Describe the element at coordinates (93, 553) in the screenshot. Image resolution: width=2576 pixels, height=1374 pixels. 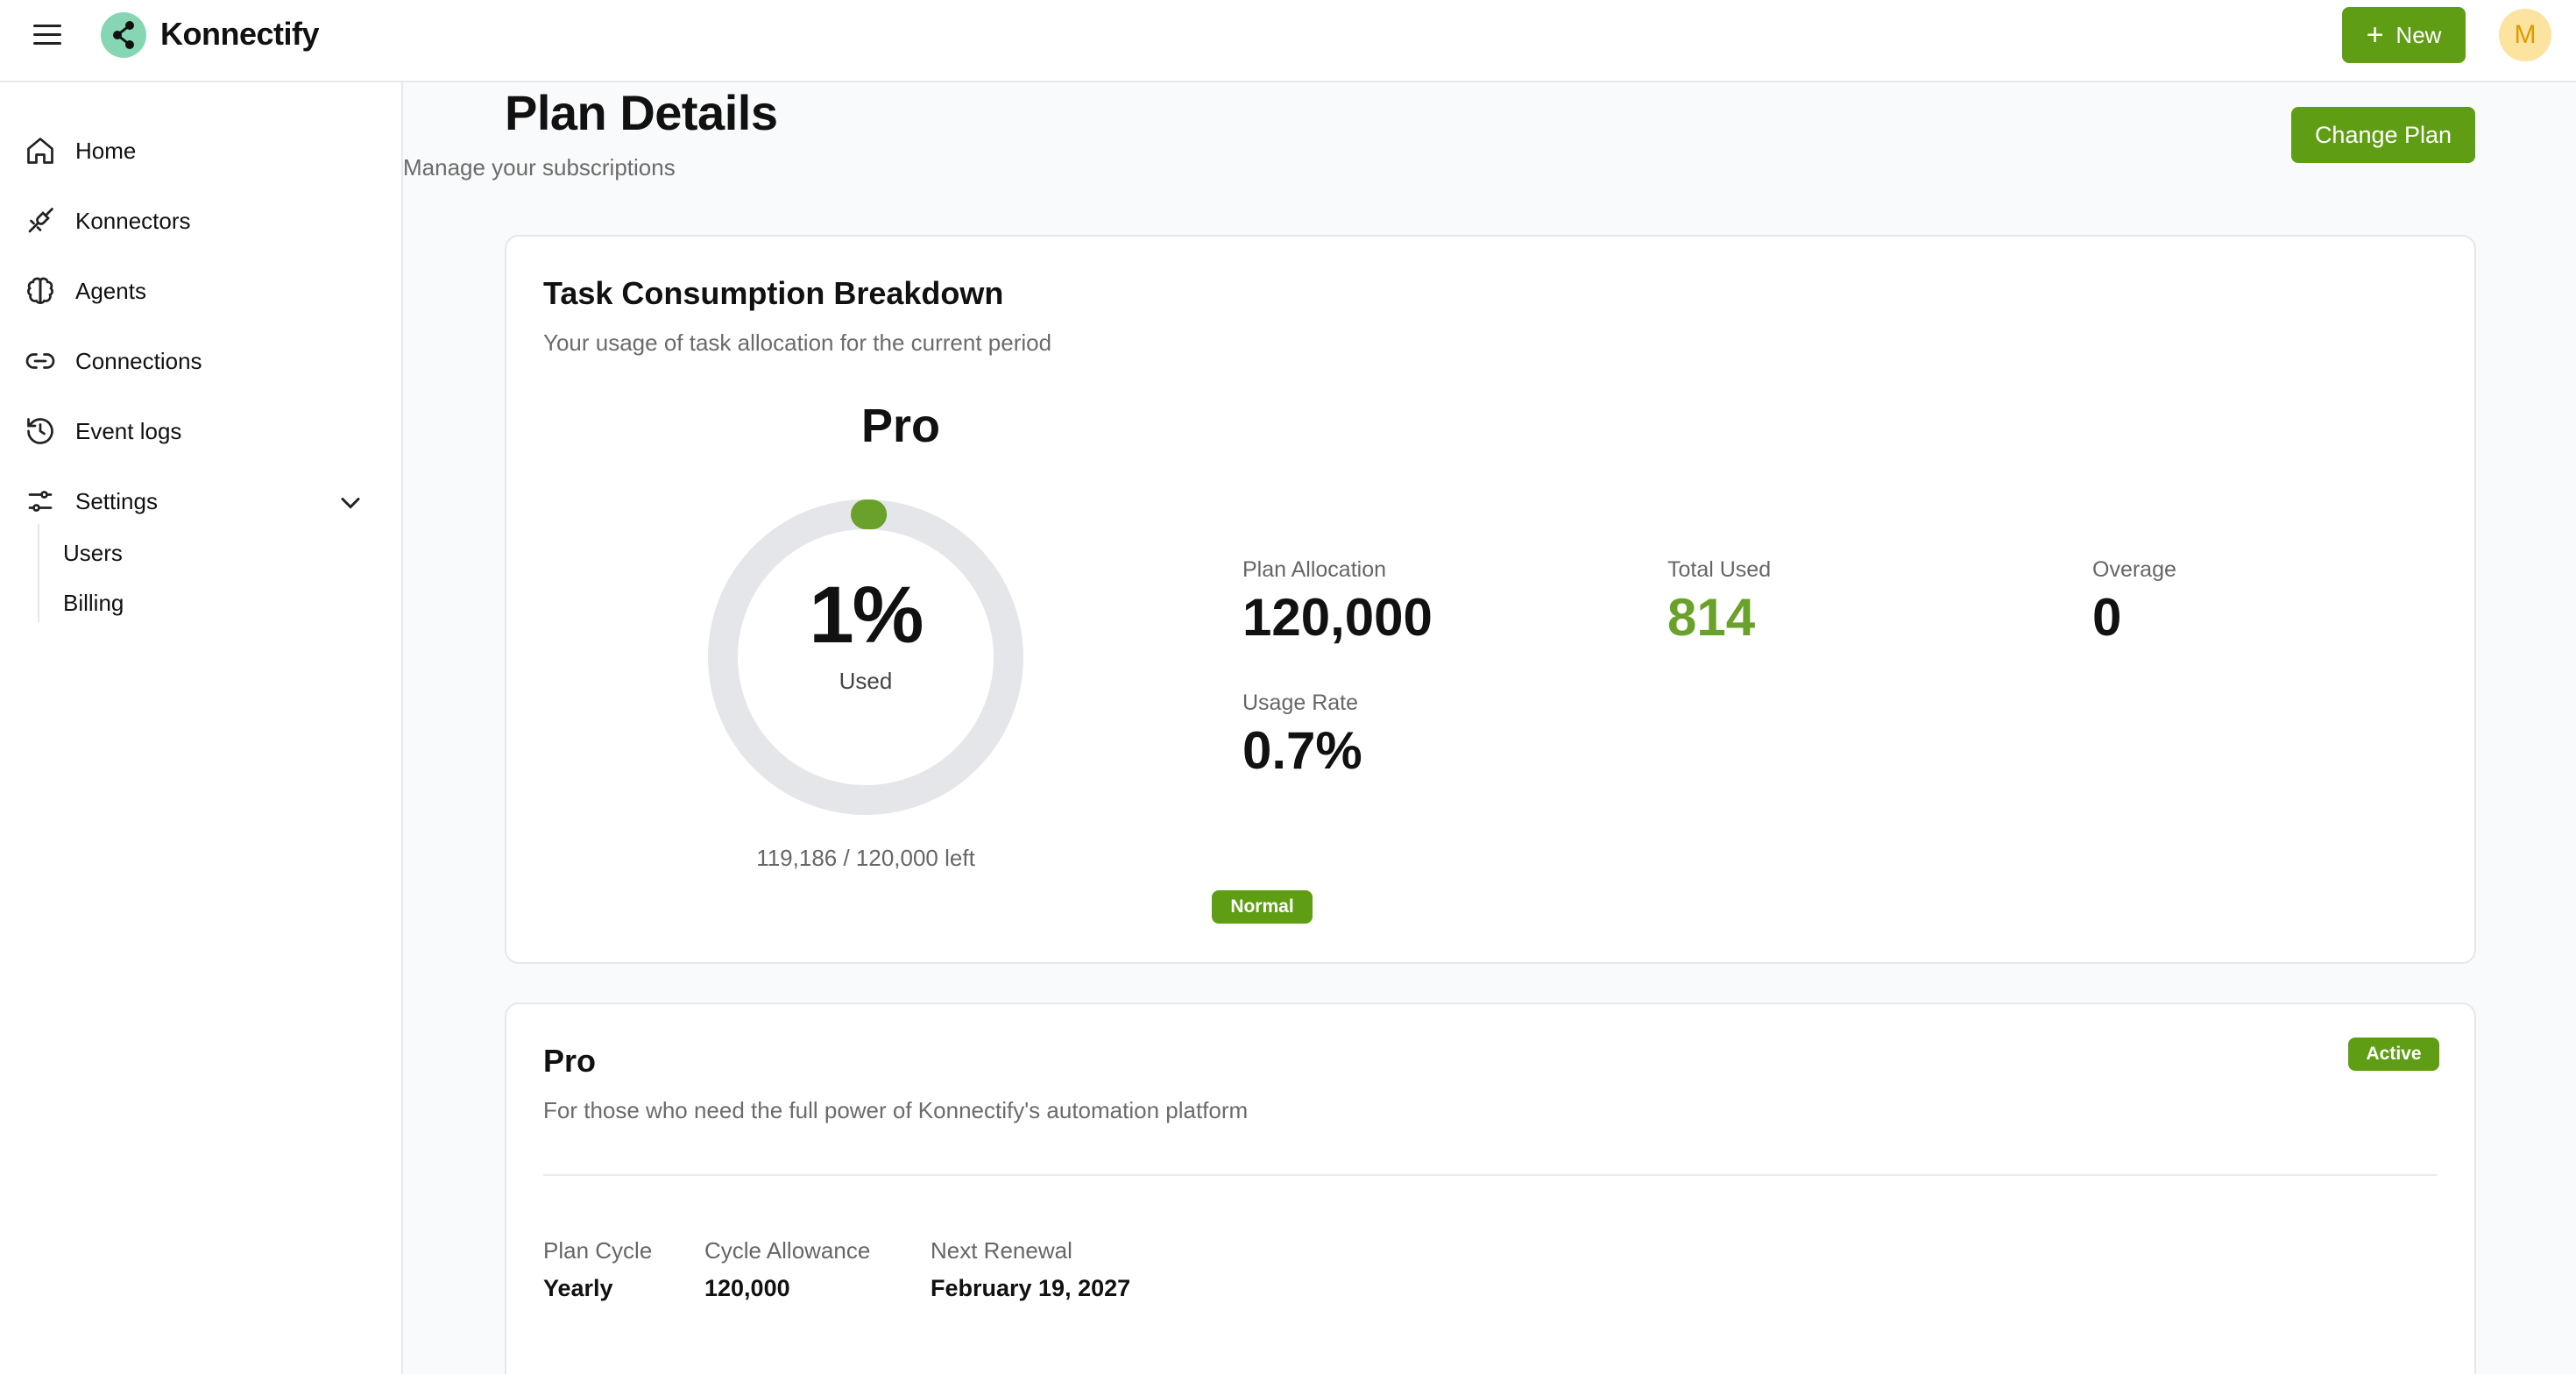
I see `sidebar-item-users: Users` at that location.